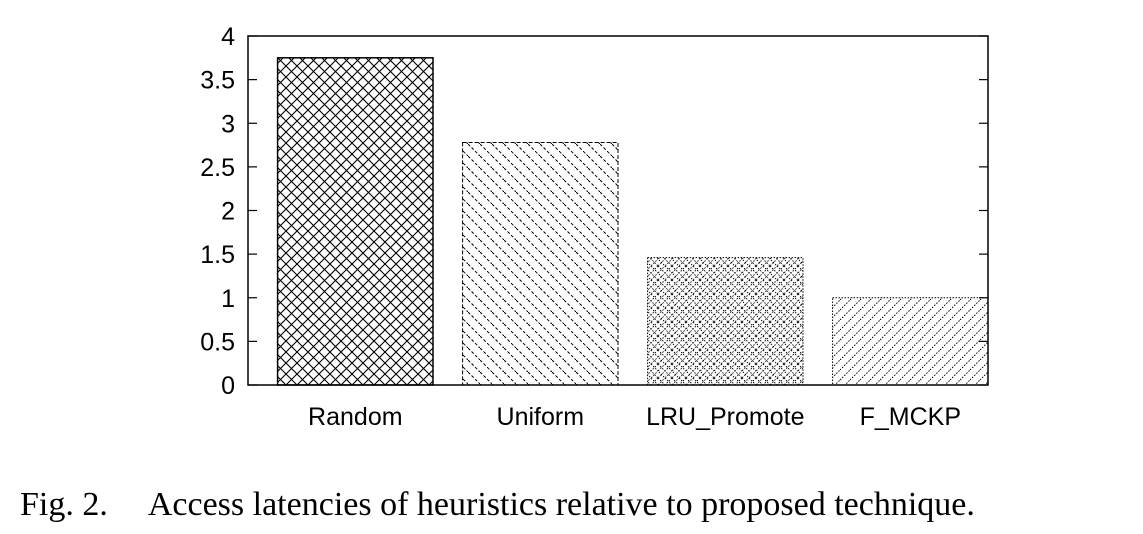  What do you see at coordinates (217, 342) in the screenshot?
I see `y-tick-label: 0.5` at bounding box center [217, 342].